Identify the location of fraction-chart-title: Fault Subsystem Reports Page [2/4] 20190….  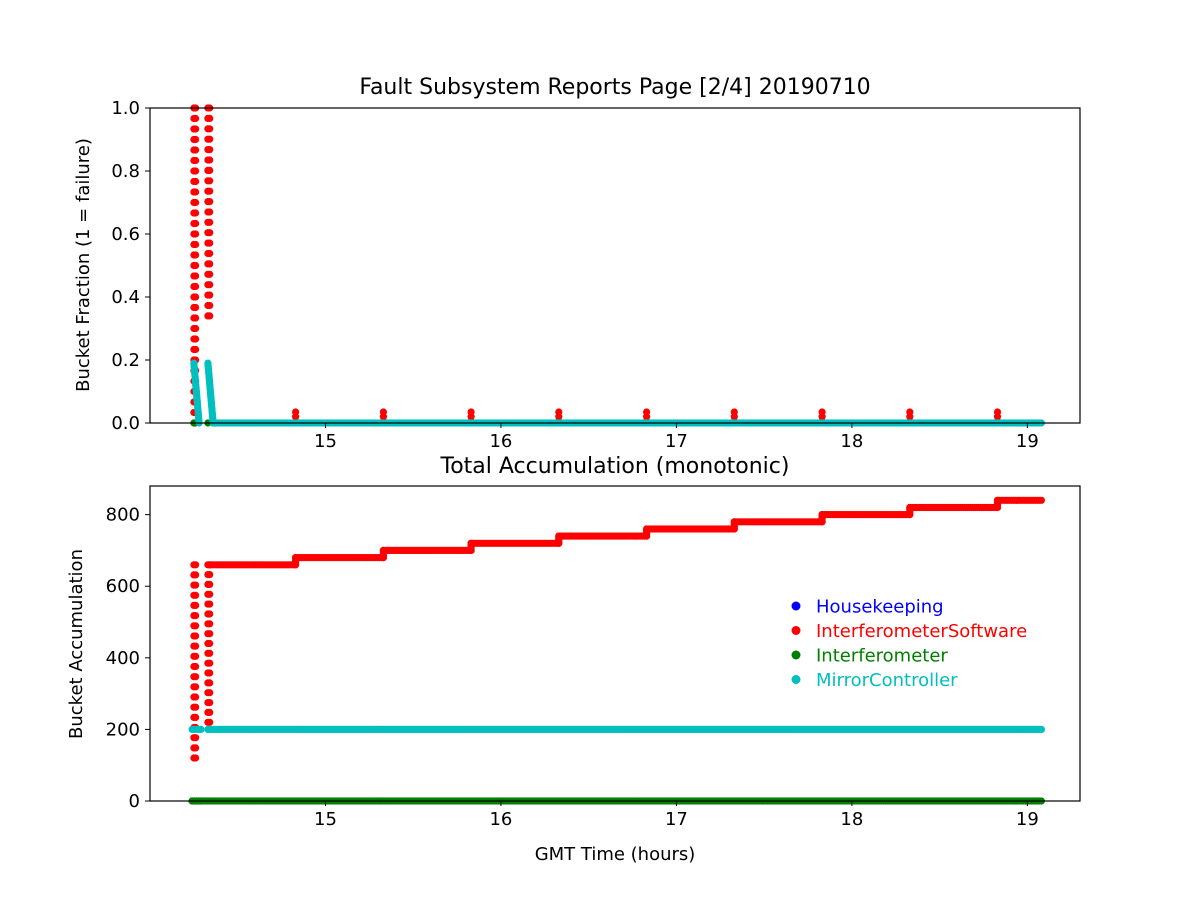
(614, 87).